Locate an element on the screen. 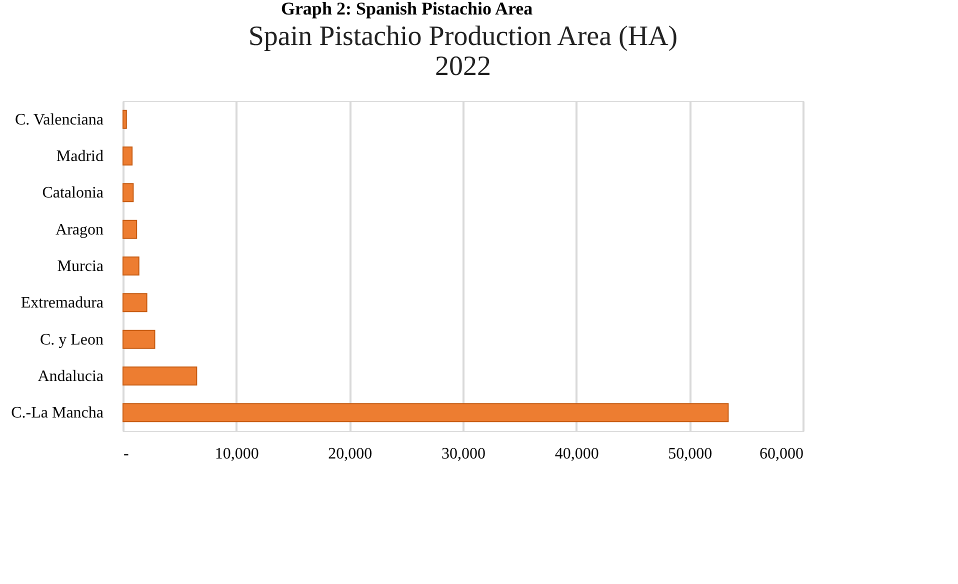 The height and width of the screenshot is (584, 958). text: Spain Pistachio Production Area (HA) is located at coordinates (463, 36).